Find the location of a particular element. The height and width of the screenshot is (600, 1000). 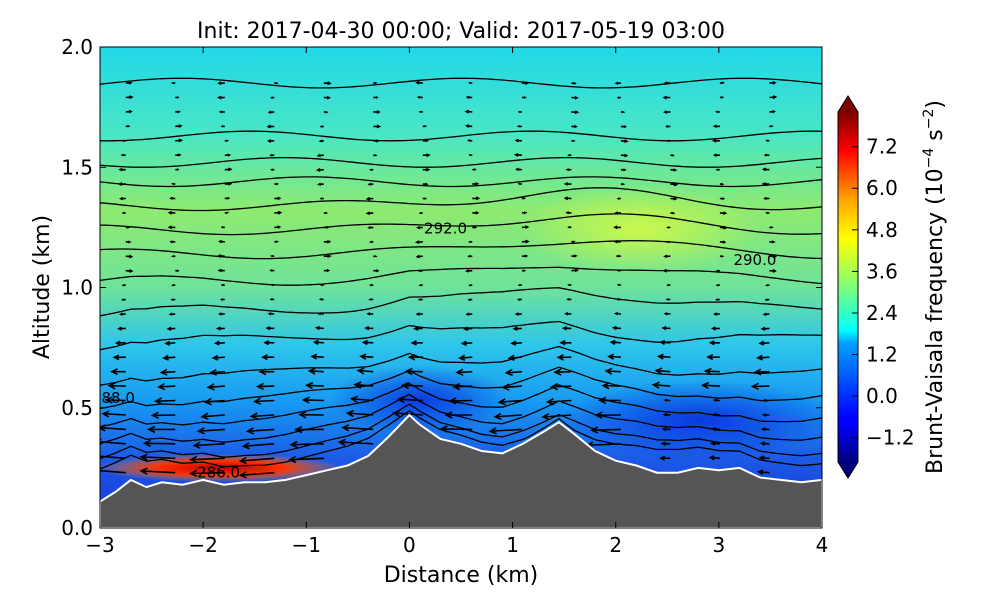

colorbar-tick-label: −1.2 is located at coordinates (890, 438).